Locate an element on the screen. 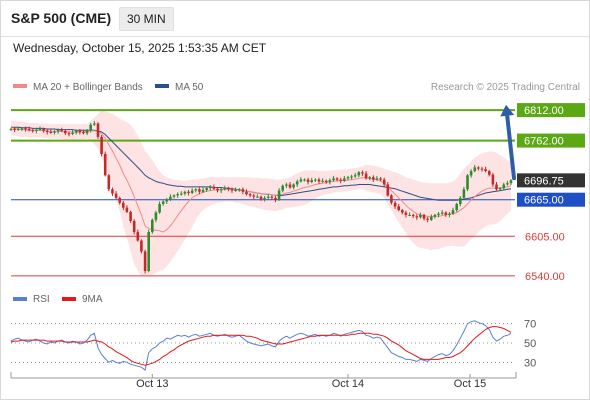 This screenshot has width=590, height=400. ma50-legend-swatch is located at coordinates (162, 86).